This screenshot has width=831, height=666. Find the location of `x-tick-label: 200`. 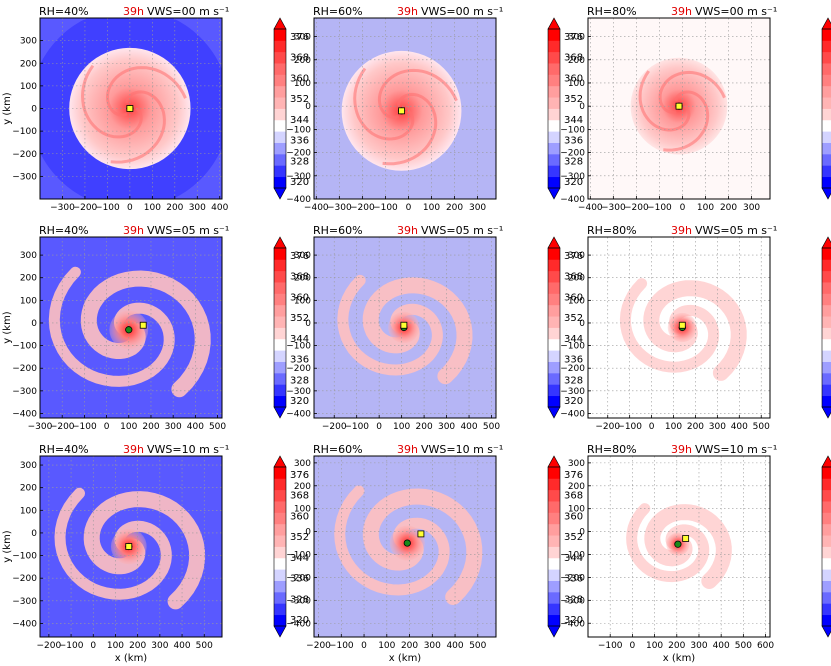

x-tick-label: 200 is located at coordinates (174, 208).